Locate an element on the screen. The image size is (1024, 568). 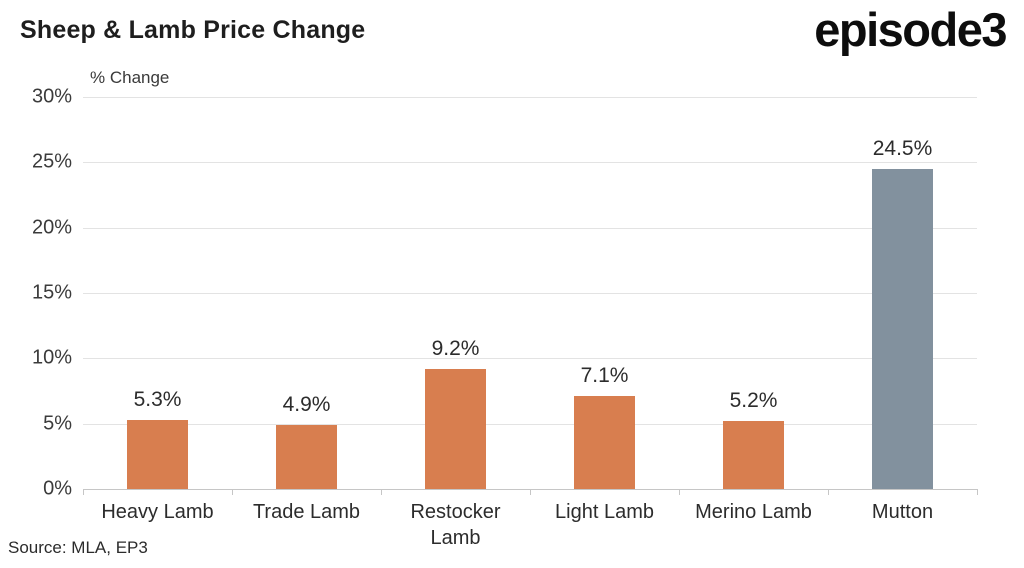
y-axis-tick-label: 10% is located at coordinates (51, 357).